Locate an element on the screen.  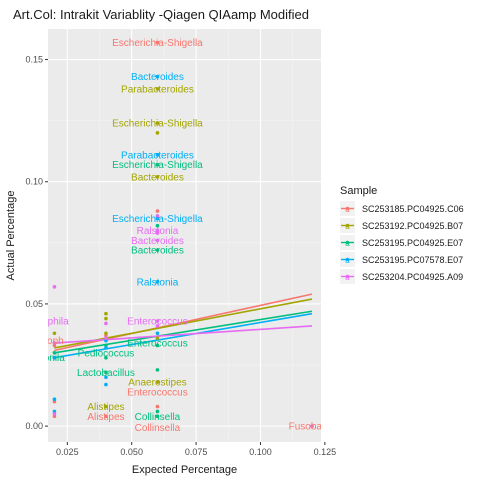
x-axis: 0.025 0.050 0.075 0.100 0.125 is located at coordinates (196, 449).